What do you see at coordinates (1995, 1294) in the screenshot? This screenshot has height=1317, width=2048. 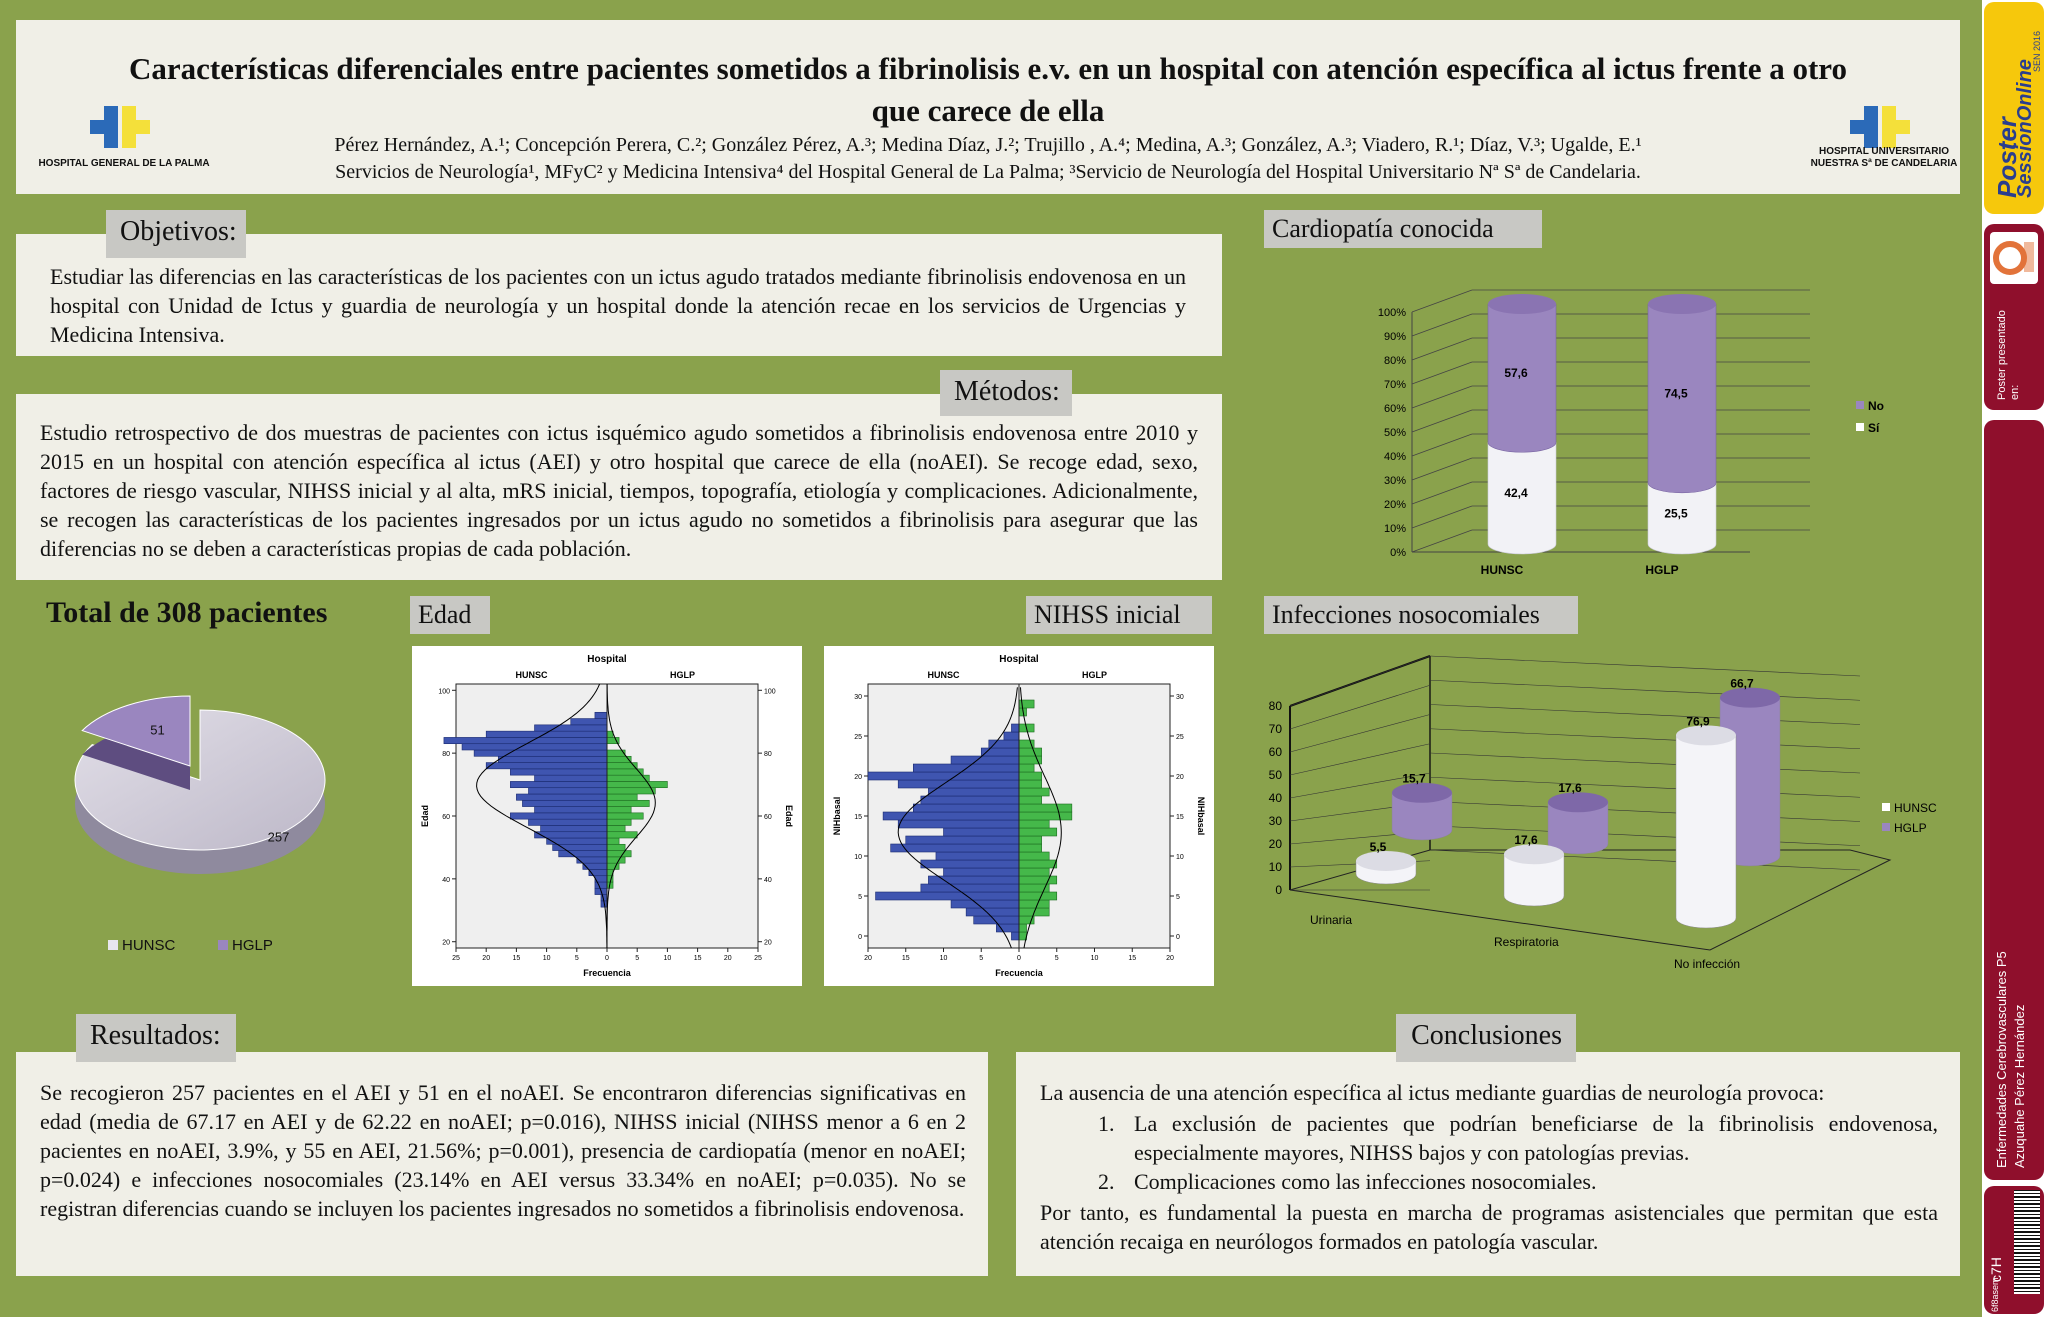 I see `barcode-label: 6f8asem` at bounding box center [1995, 1294].